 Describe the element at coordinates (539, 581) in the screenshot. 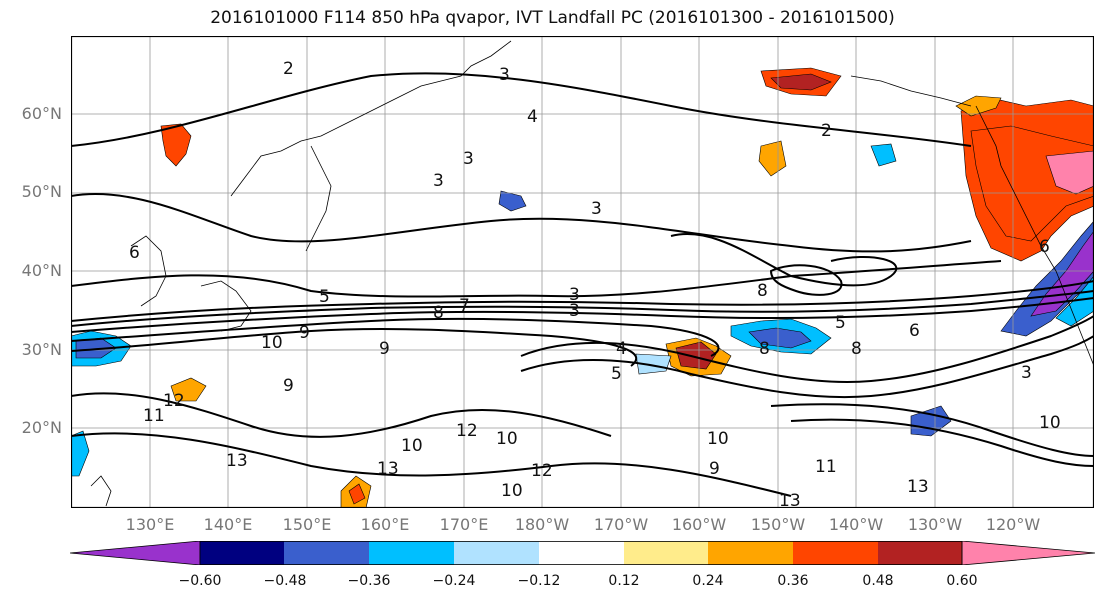

I see `colorbar-tick-label: −0.12` at that location.